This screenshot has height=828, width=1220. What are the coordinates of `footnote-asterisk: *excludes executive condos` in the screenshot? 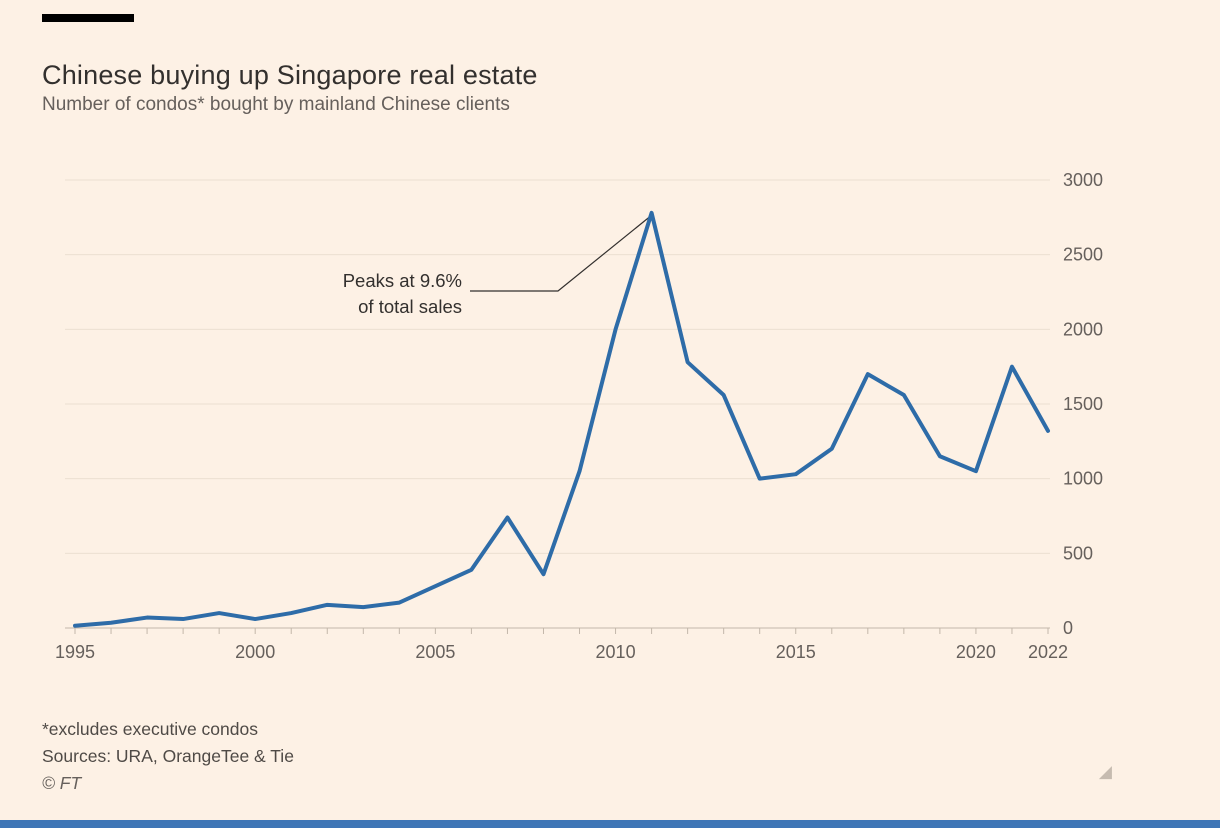 It's located at (150, 729).